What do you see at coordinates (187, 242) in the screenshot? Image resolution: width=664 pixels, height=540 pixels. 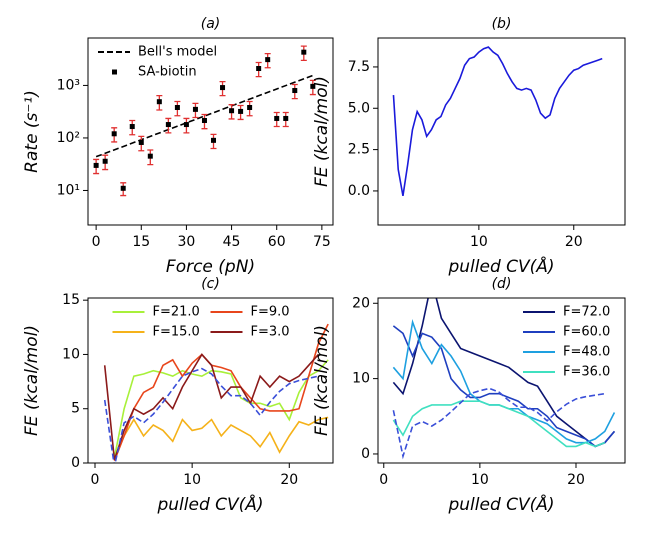 I see `x-tick-label: 30` at bounding box center [187, 242].